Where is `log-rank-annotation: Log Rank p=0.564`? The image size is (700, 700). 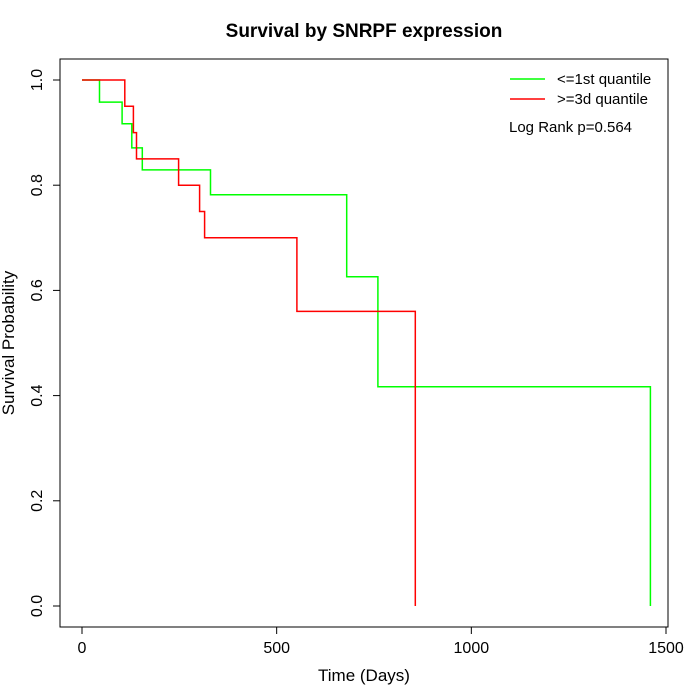 log-rank-annotation: Log Rank p=0.564 is located at coordinates (570, 127).